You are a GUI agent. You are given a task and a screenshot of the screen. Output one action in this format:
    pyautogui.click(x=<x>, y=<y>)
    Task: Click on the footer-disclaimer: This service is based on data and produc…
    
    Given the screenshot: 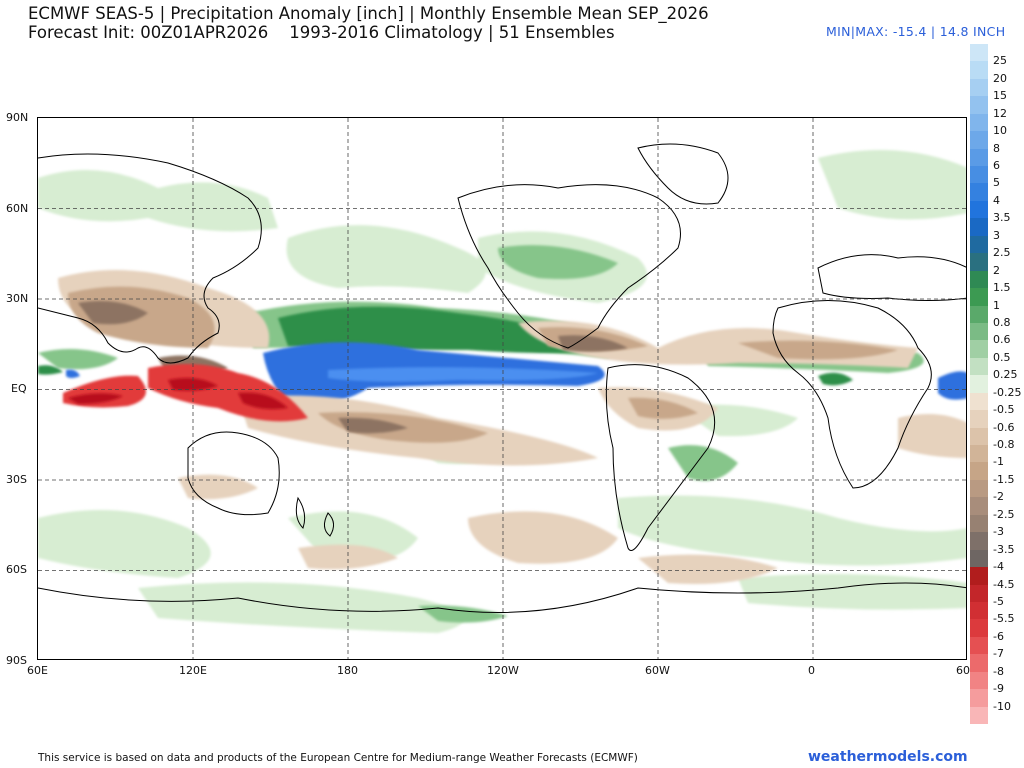 What is the action you would take?
    pyautogui.click(x=338, y=758)
    